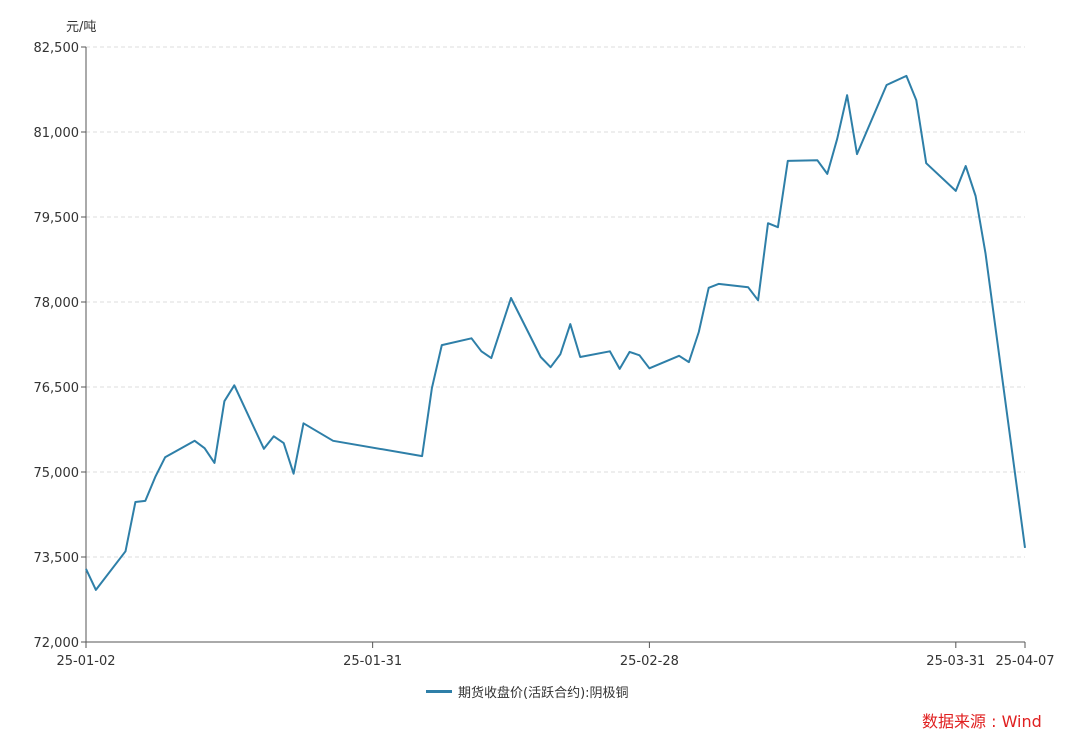 This screenshot has height=744, width=1080. Describe the element at coordinates (57, 303) in the screenshot. I see `y-tick-label: 78,000` at that location.